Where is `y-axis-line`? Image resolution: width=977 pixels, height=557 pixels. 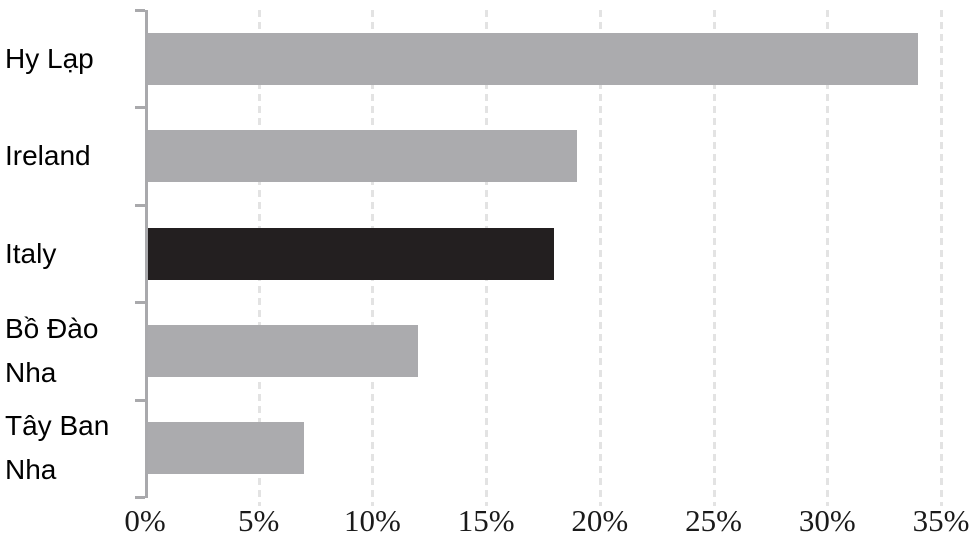
y-axis-line is located at coordinates (146, 254).